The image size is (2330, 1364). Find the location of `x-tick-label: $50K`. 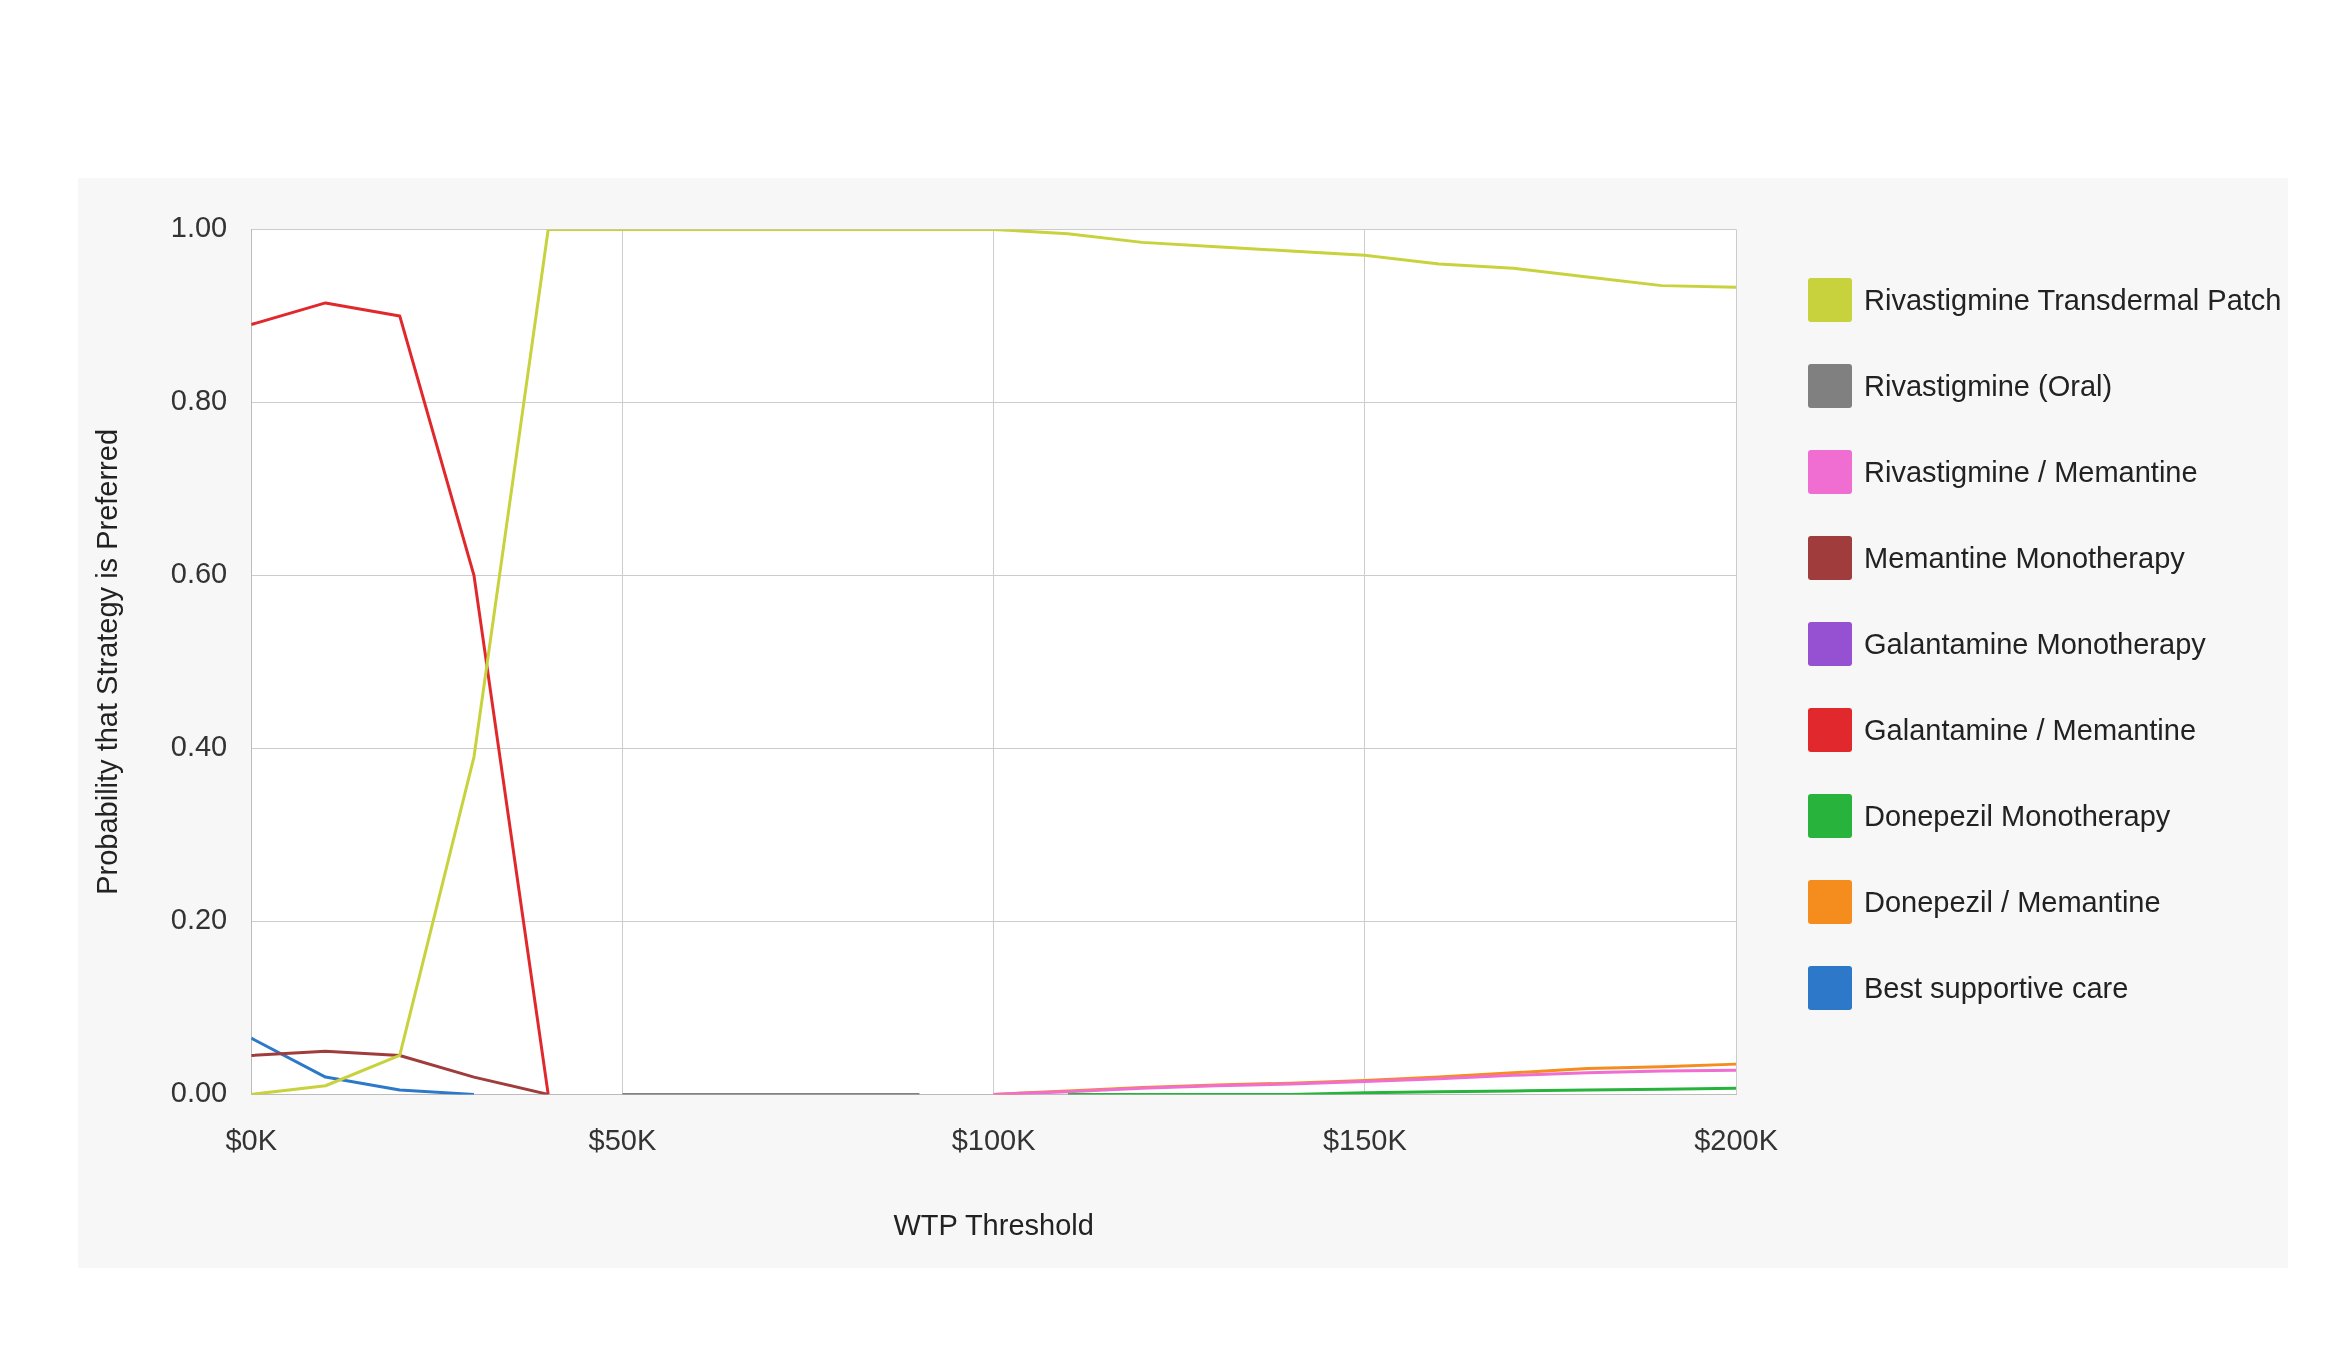

x-tick-label: $50K is located at coordinates (622, 1139).